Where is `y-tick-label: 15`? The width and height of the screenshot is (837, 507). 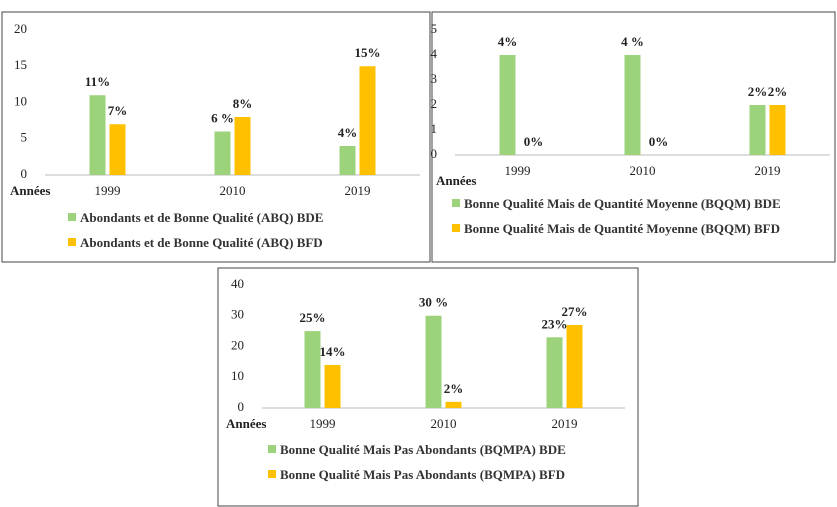 y-tick-label: 15 is located at coordinates (20, 64).